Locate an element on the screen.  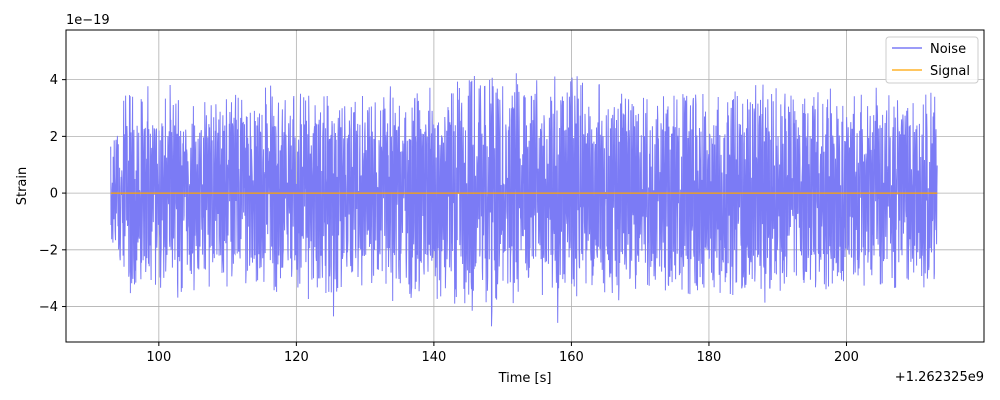
x-axis-offset-text: +1.262325e9 is located at coordinates (939, 377).